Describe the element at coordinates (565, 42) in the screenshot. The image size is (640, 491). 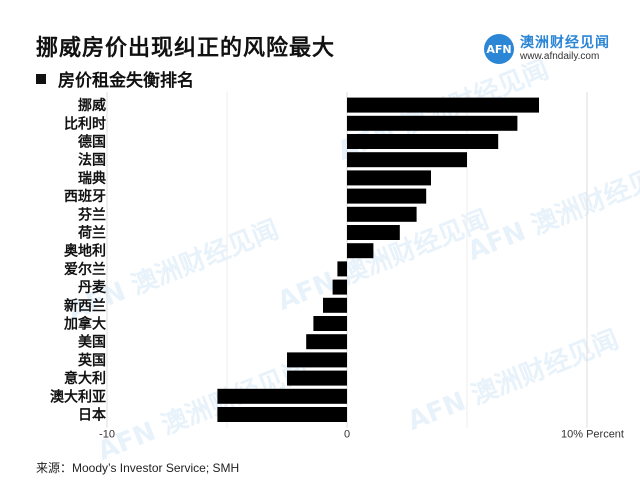
I see `logo-name: 澳洲财经见闻` at that location.